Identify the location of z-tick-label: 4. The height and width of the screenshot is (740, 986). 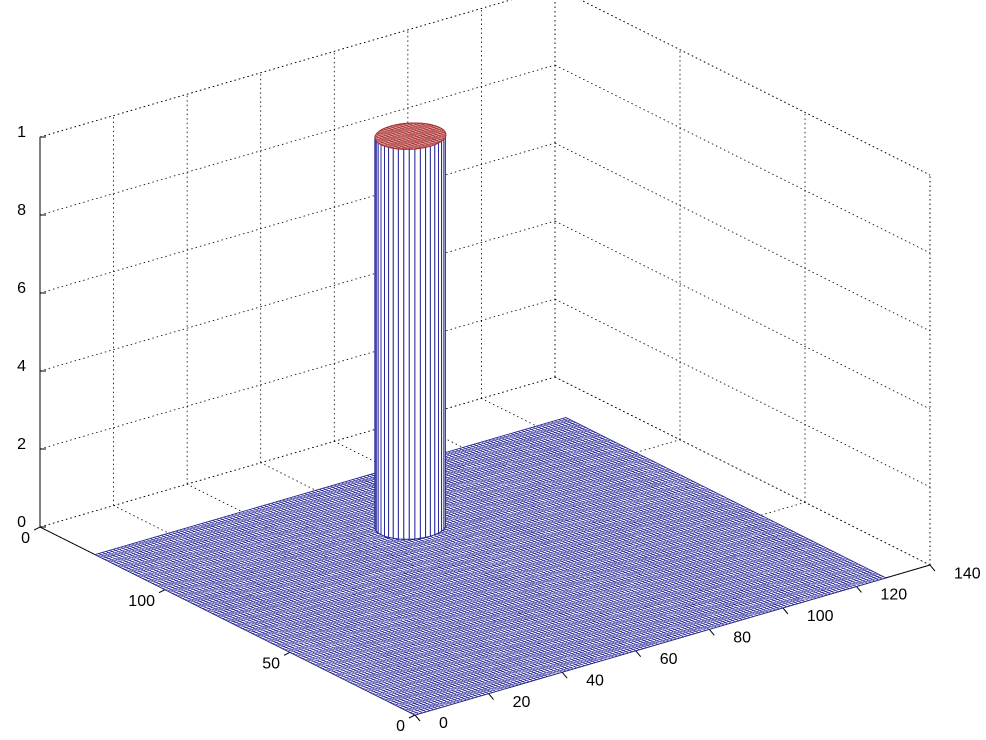
(21, 366).